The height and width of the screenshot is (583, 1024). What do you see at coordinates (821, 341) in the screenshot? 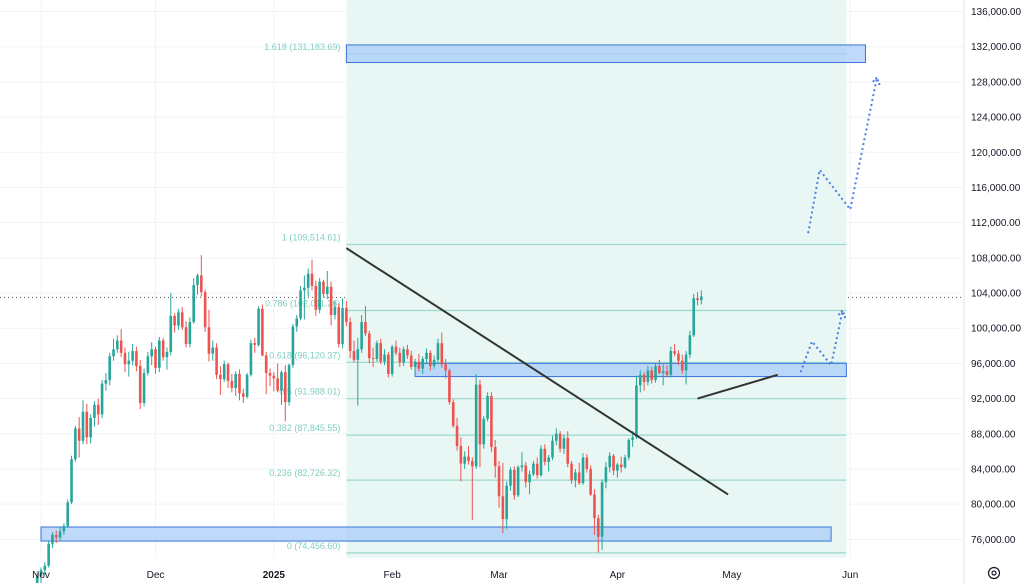
I see `projection-small` at bounding box center [821, 341].